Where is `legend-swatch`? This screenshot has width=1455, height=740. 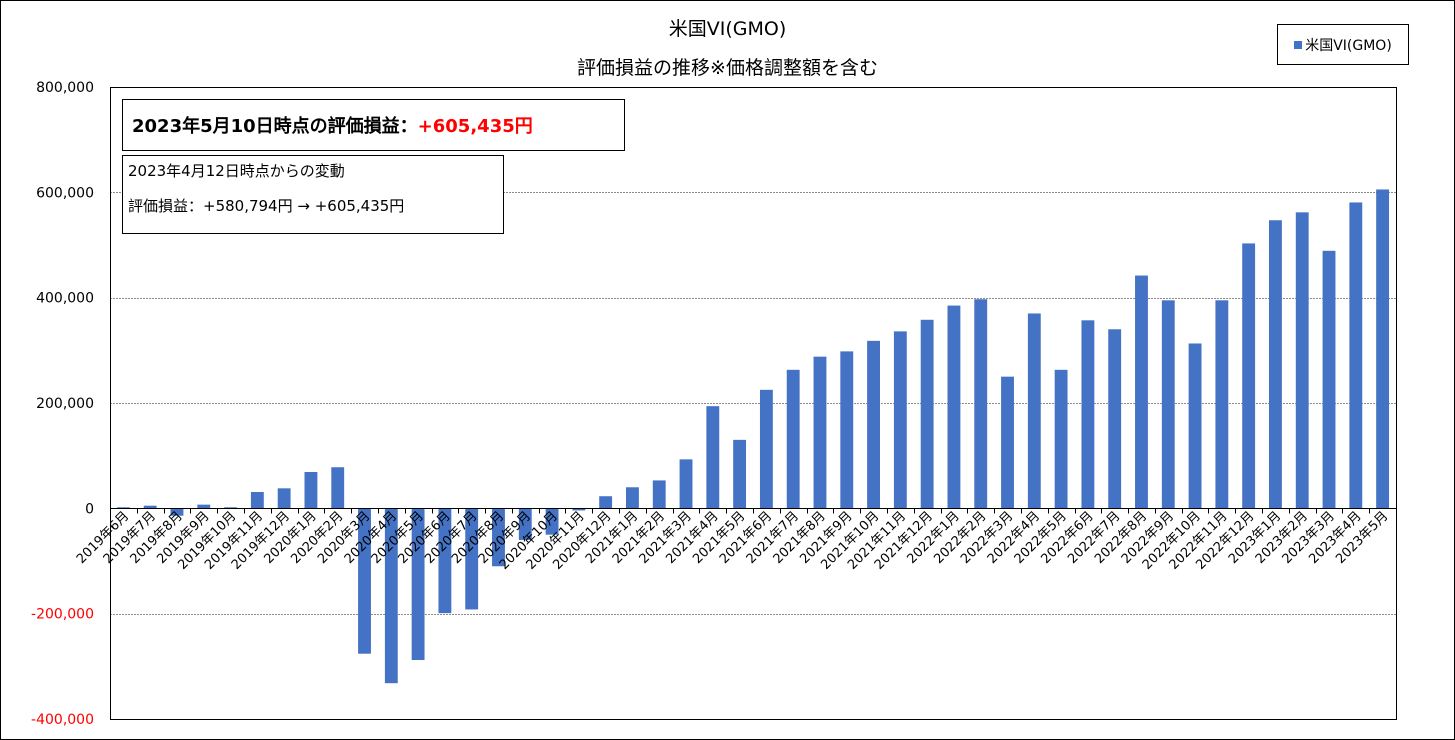 legend-swatch is located at coordinates (1298, 44).